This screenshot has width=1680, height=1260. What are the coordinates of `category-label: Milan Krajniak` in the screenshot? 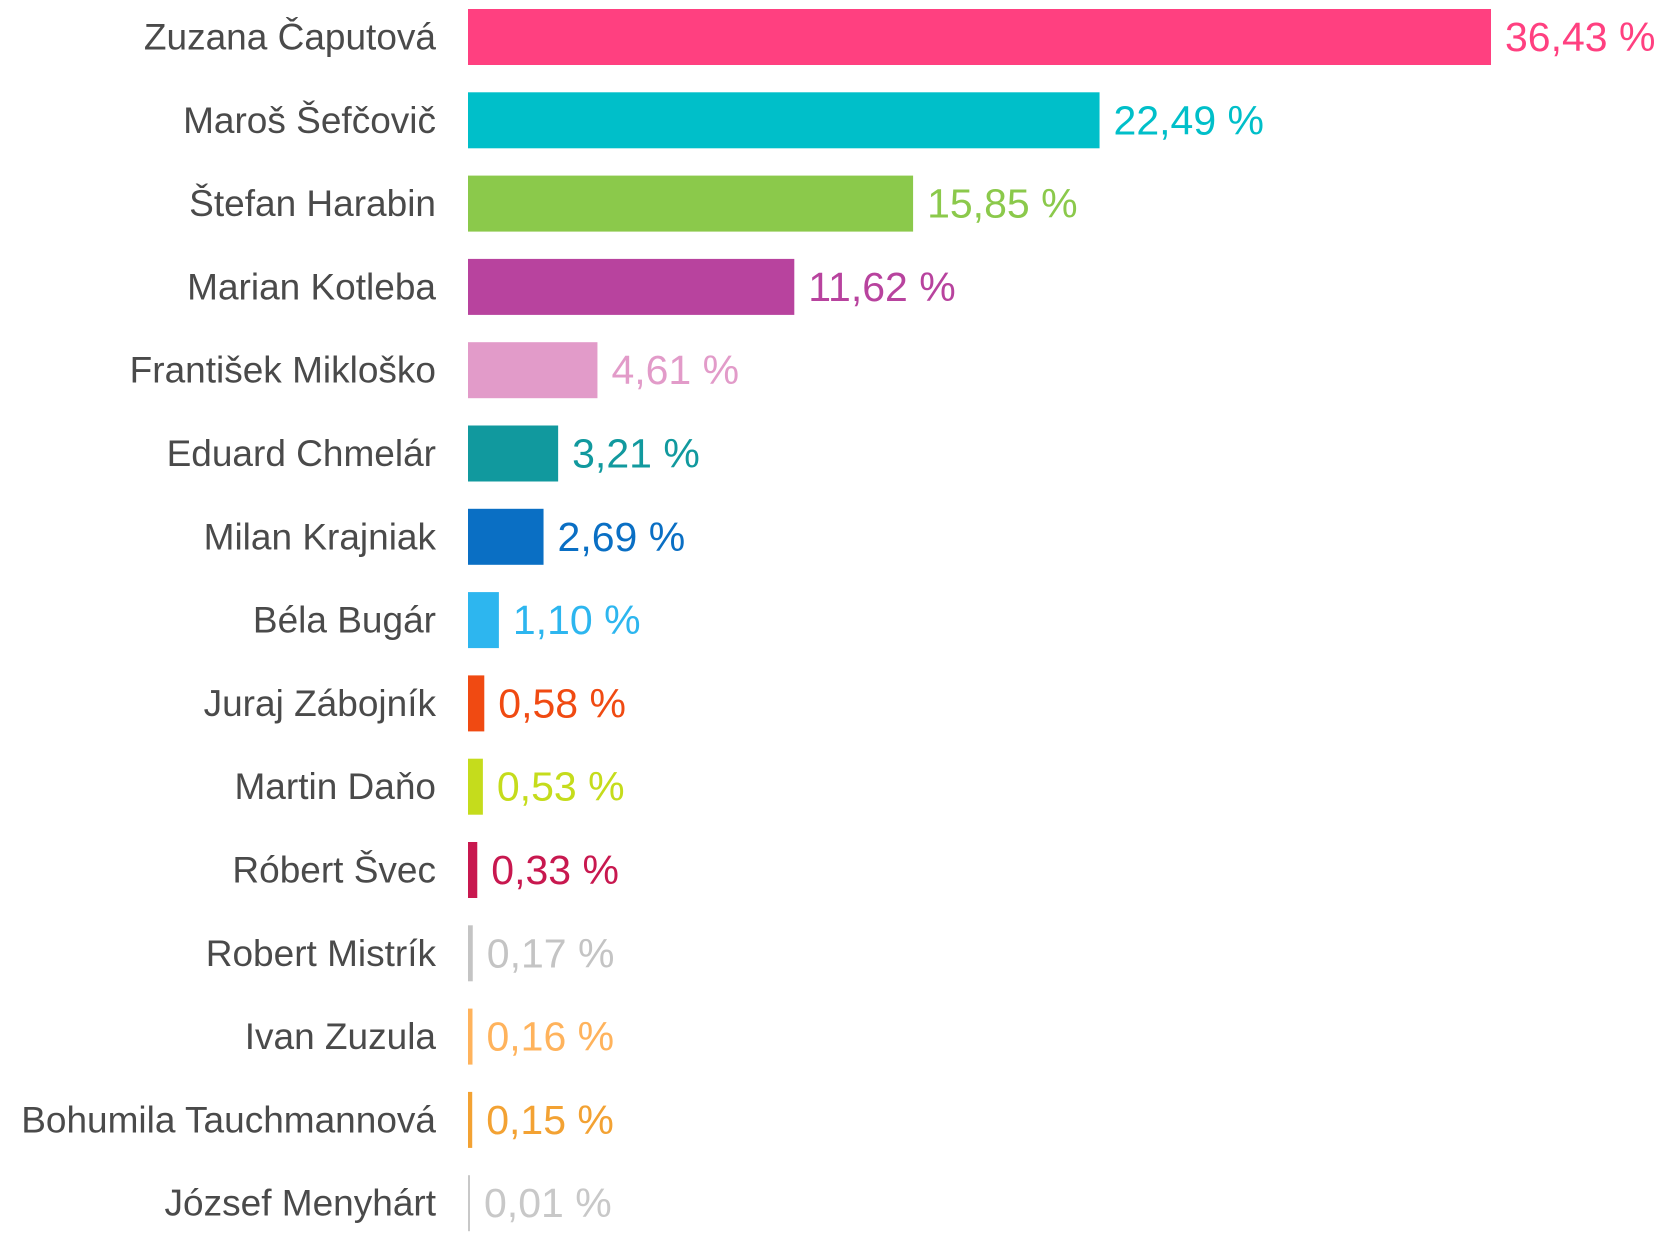 It's located at (320, 536).